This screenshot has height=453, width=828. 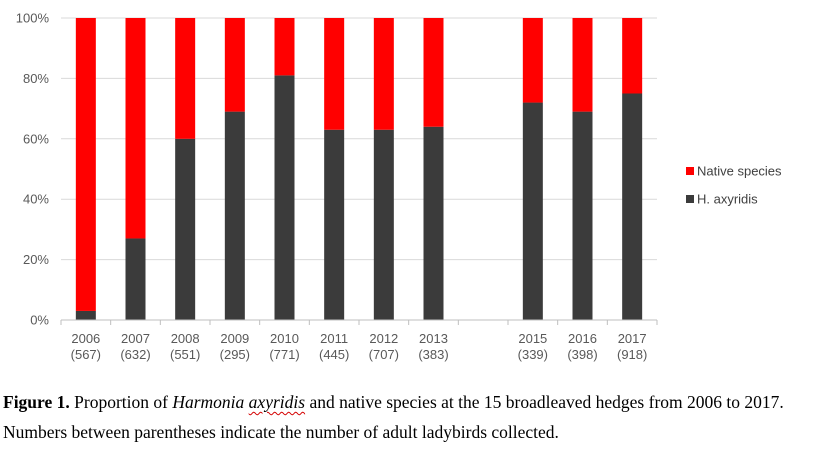 I want to click on x-tick-label-count: (632), so click(x=135, y=354).